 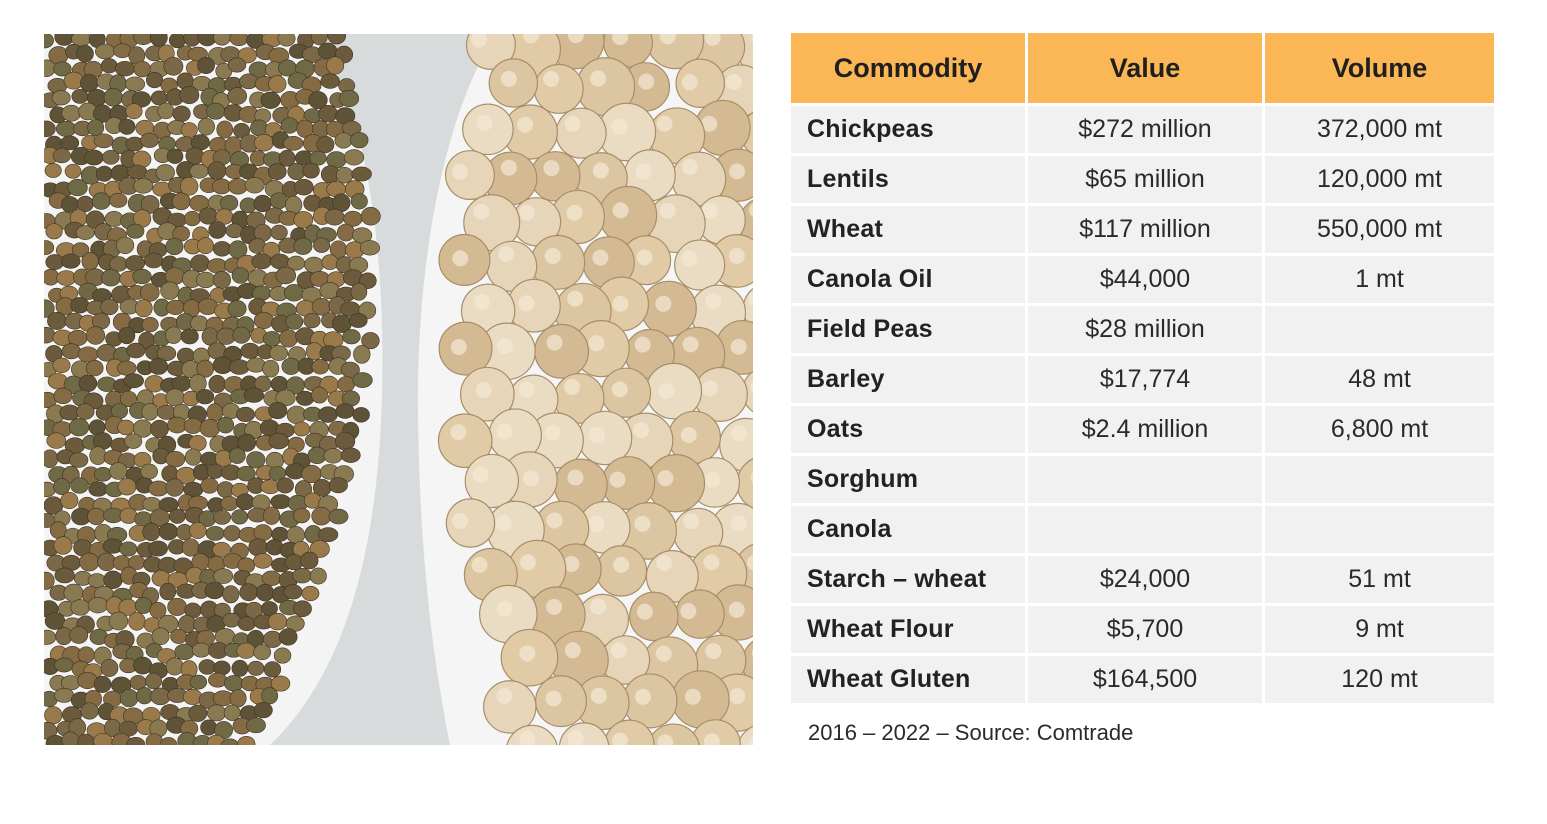 What do you see at coordinates (1379, 329) in the screenshot?
I see `volume-cell` at bounding box center [1379, 329].